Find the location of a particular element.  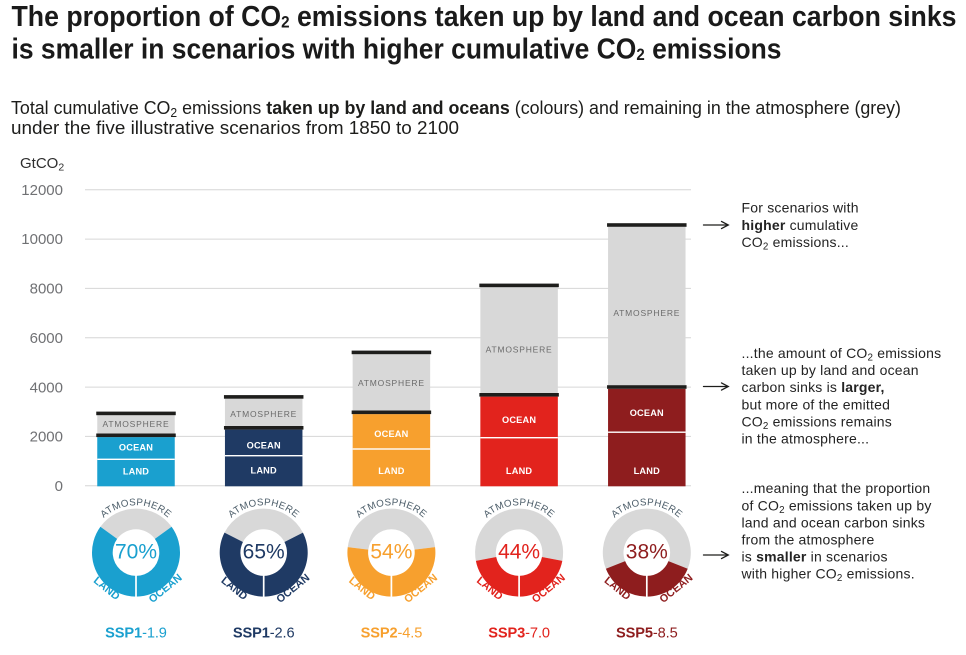

svg-text: GtCO2 is located at coordinates (42, 164).